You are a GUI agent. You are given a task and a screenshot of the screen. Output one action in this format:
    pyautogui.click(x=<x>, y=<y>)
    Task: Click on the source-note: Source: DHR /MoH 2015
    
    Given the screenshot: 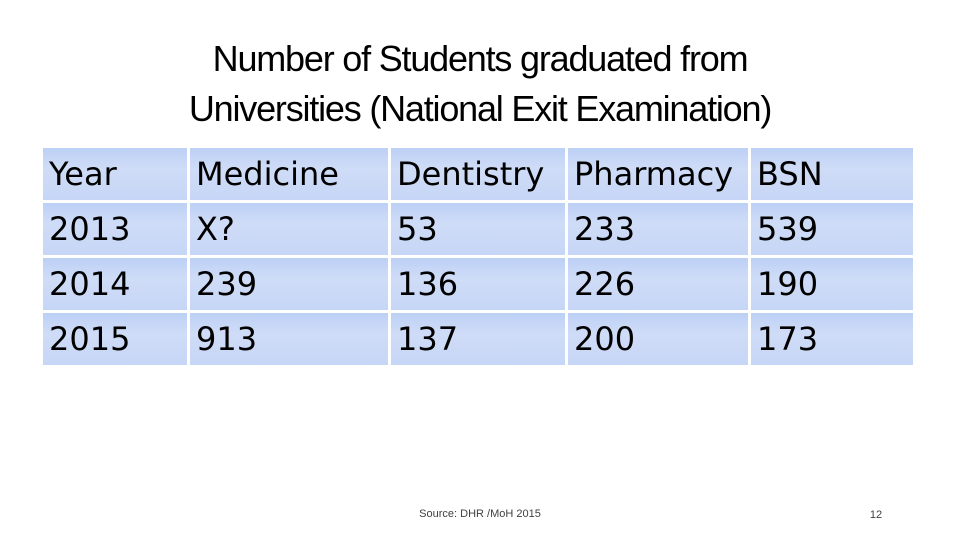 What is the action you would take?
    pyautogui.click(x=480, y=514)
    